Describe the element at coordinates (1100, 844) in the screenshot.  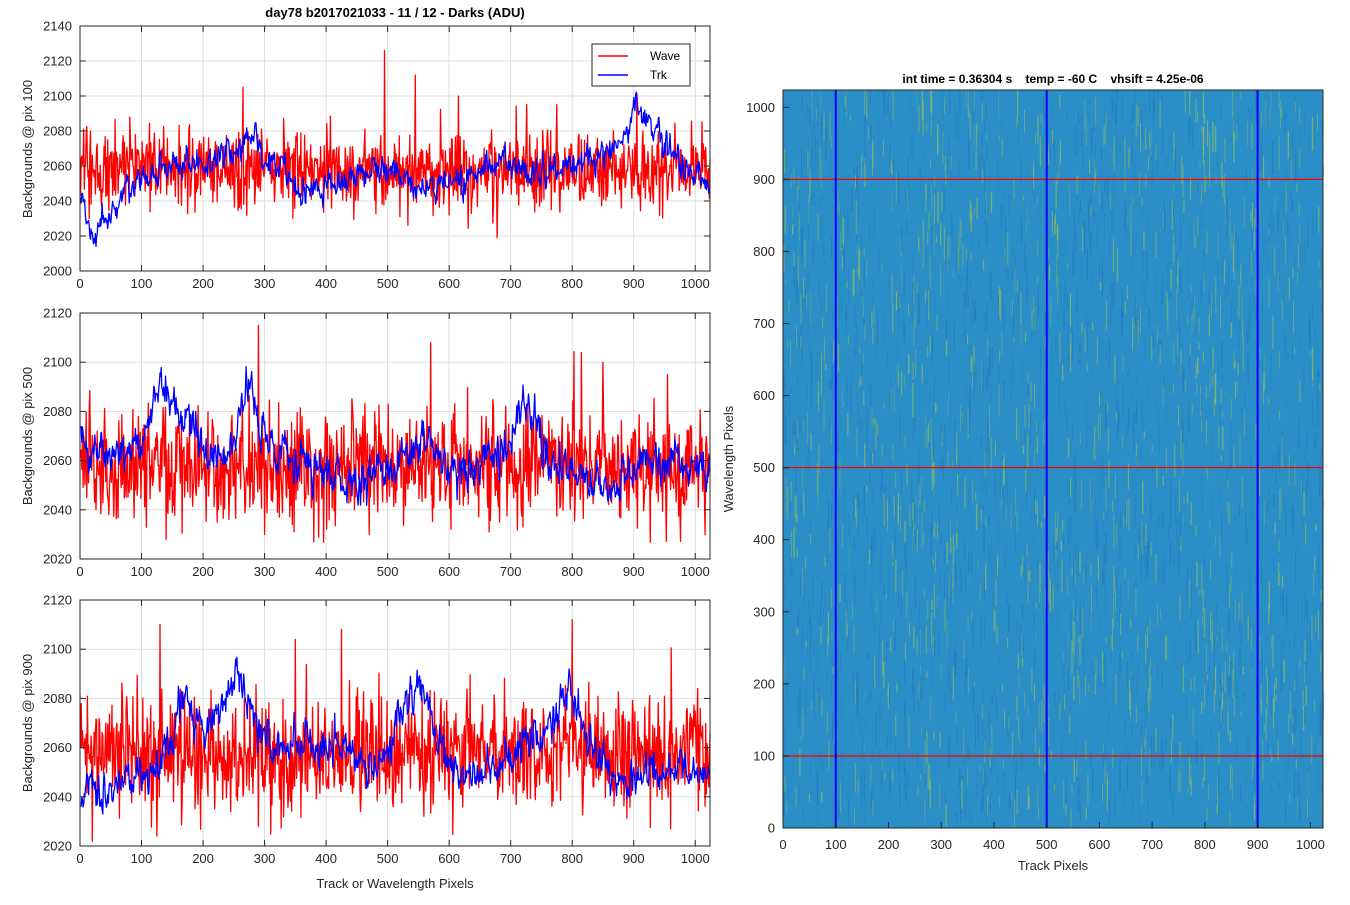
I see `heatmap-x-tick-label: 600` at that location.